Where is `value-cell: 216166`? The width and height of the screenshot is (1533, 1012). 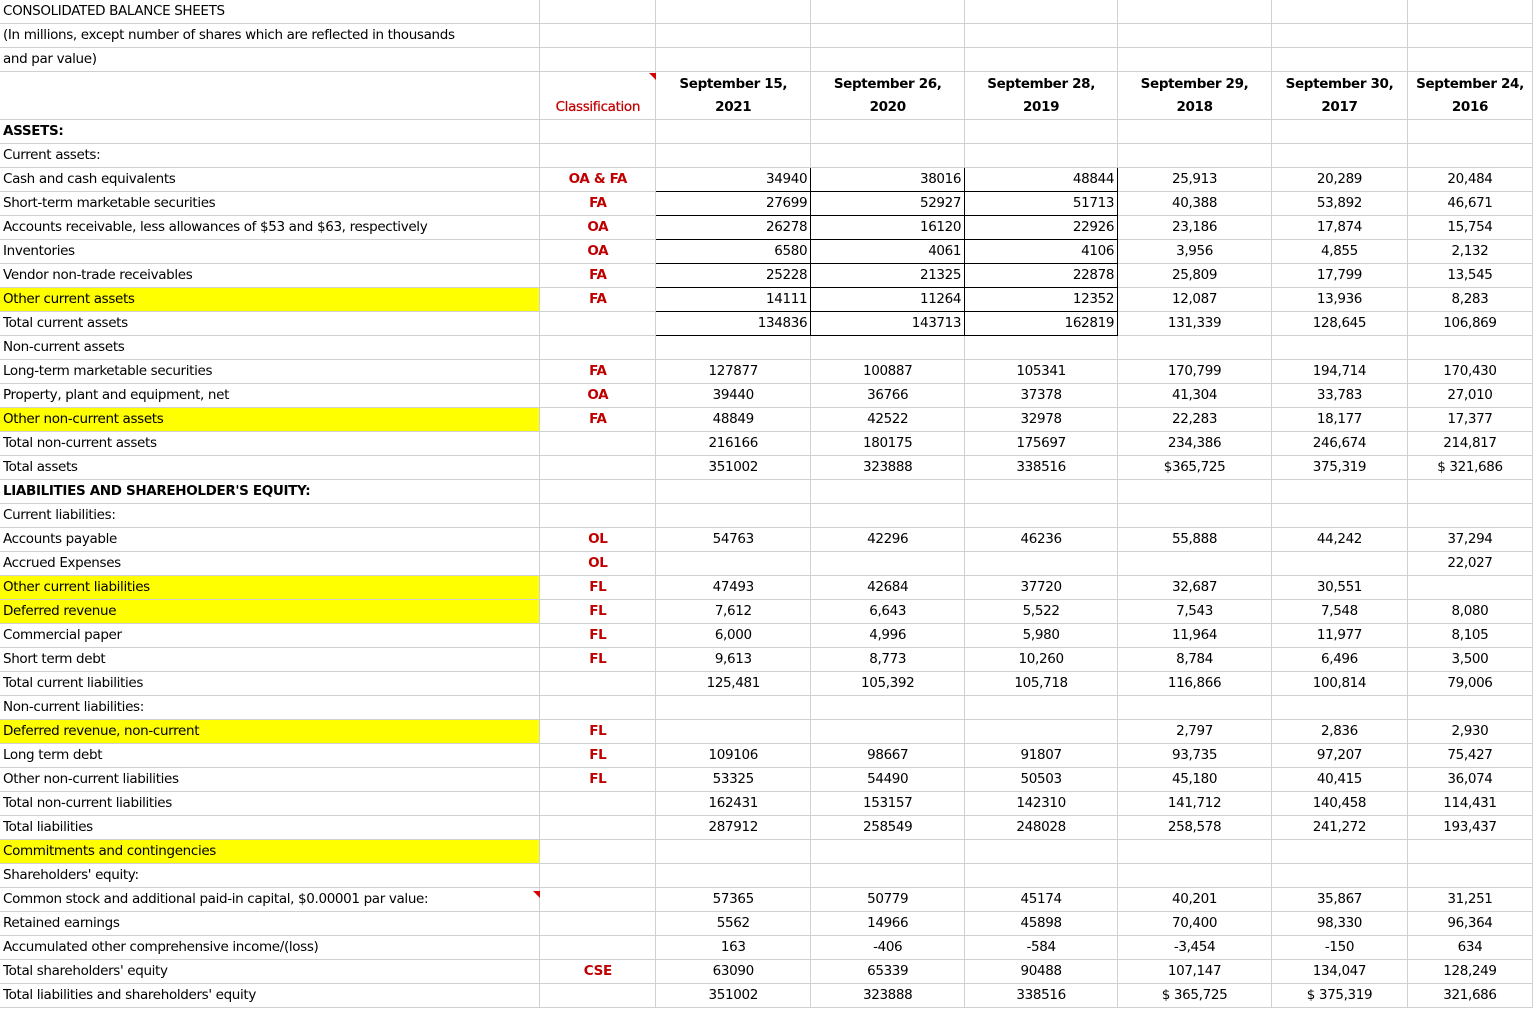
value-cell: 216166 is located at coordinates (733, 443).